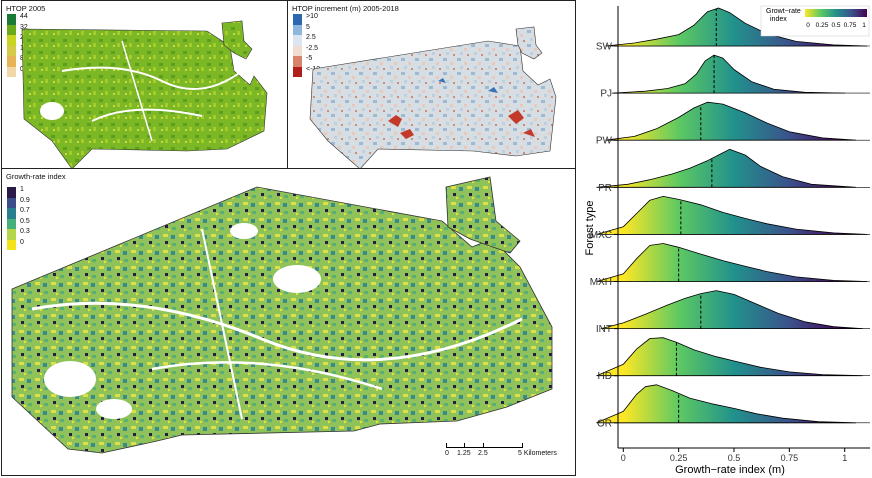 This screenshot has height=478, width=872. What do you see at coordinates (447, 453) in the screenshot?
I see `scale-label-0: 0` at bounding box center [447, 453].